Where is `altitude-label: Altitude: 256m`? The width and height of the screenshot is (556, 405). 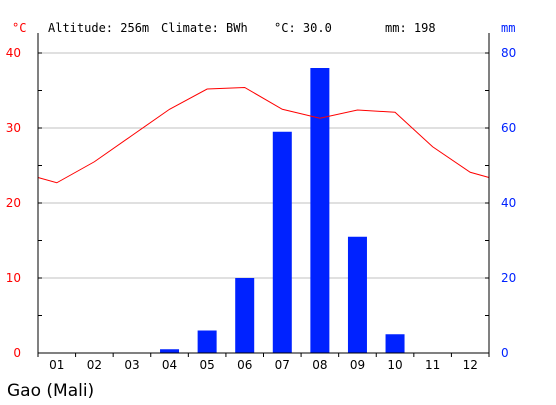
altitude-label: Altitude: 256m is located at coordinates (98, 28).